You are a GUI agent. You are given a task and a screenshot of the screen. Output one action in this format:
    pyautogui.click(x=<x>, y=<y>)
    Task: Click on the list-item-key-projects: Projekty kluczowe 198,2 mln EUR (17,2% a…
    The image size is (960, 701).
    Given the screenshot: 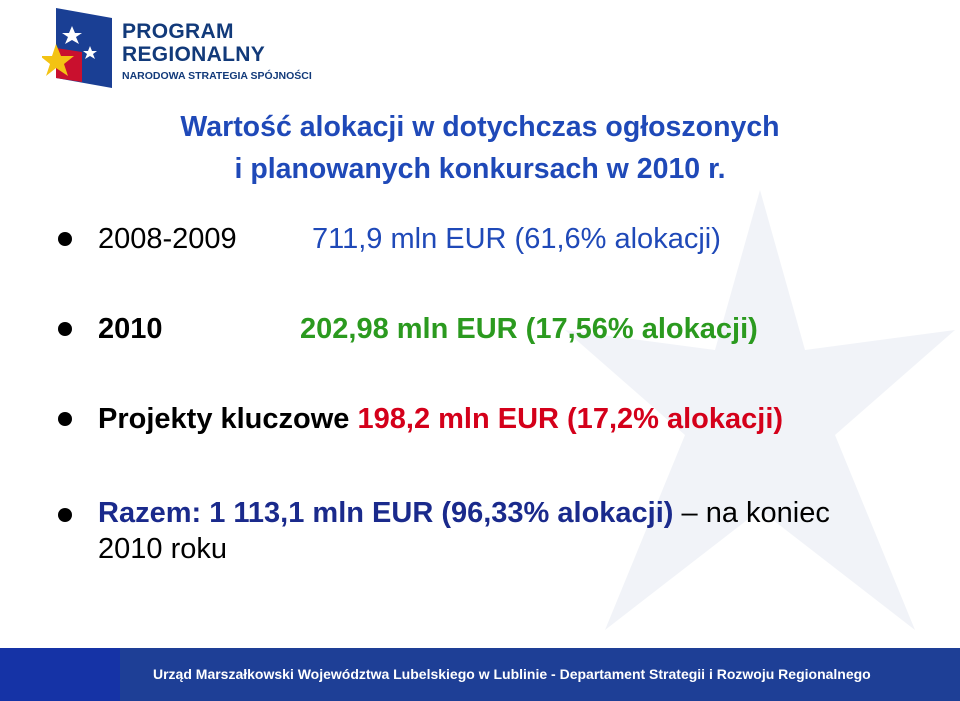 What is the action you would take?
    pyautogui.click(x=440, y=419)
    